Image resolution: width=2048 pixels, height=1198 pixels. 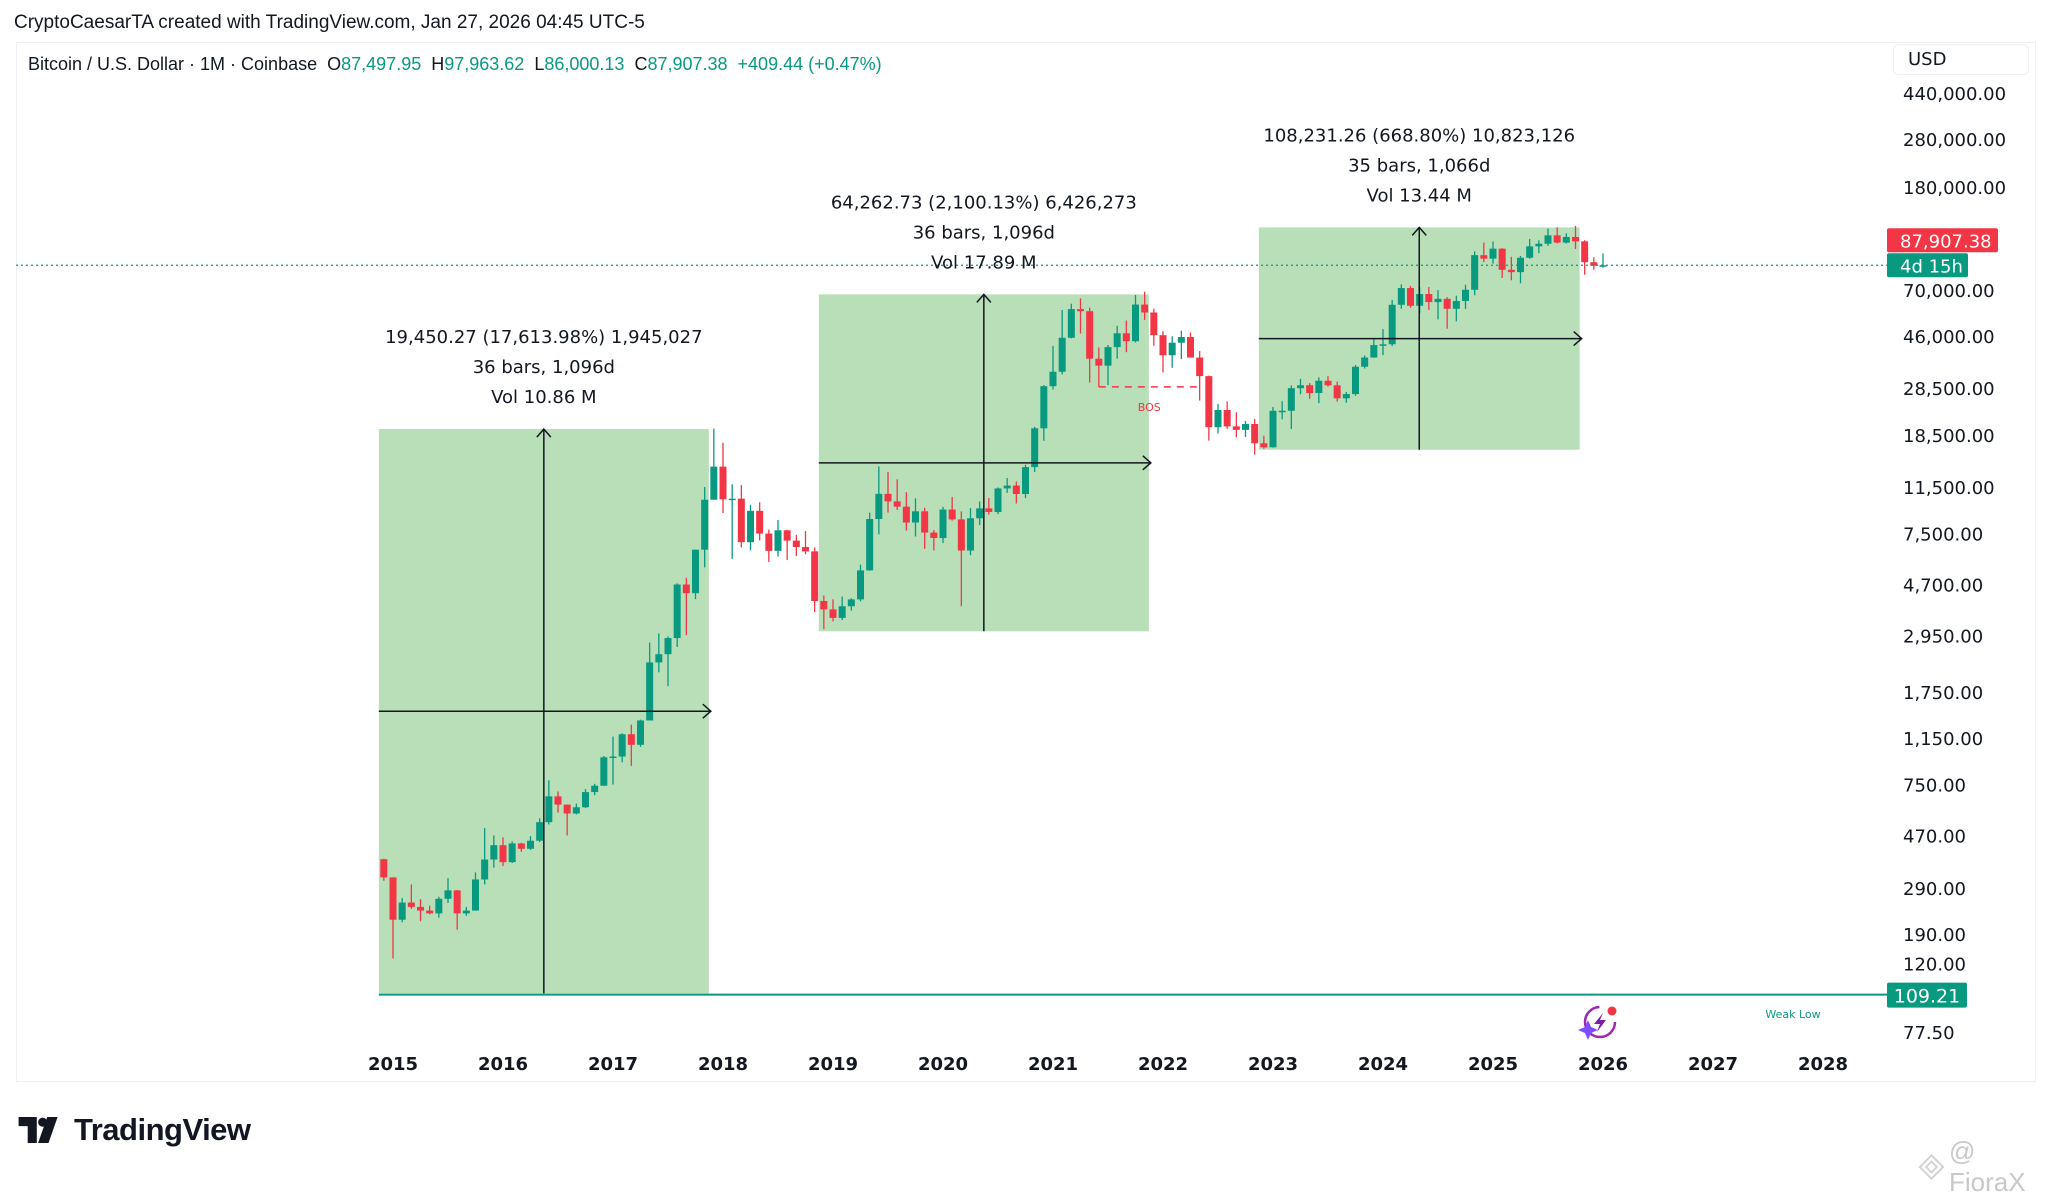 What do you see at coordinates (1943, 739) in the screenshot?
I see `y-tick-label: 1,150.00` at bounding box center [1943, 739].